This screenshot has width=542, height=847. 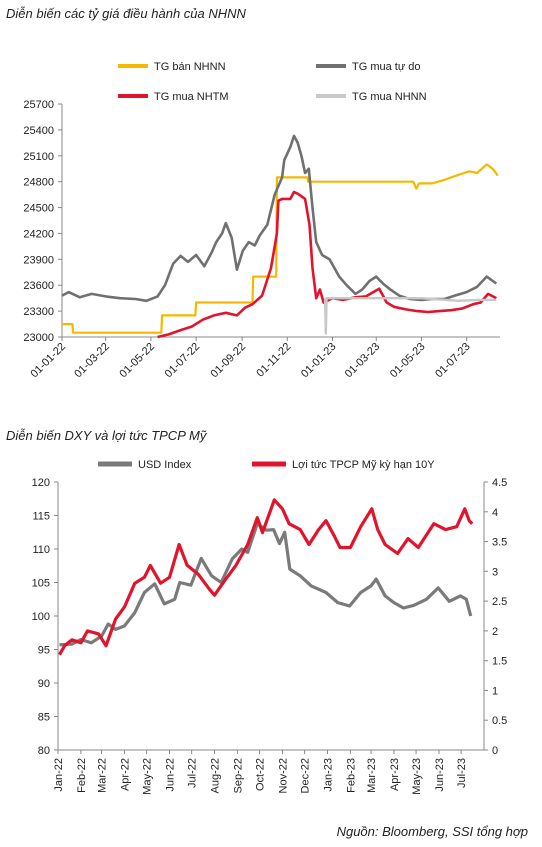 I want to click on chart2-y2-tick-label: 3, so click(x=495, y=572).